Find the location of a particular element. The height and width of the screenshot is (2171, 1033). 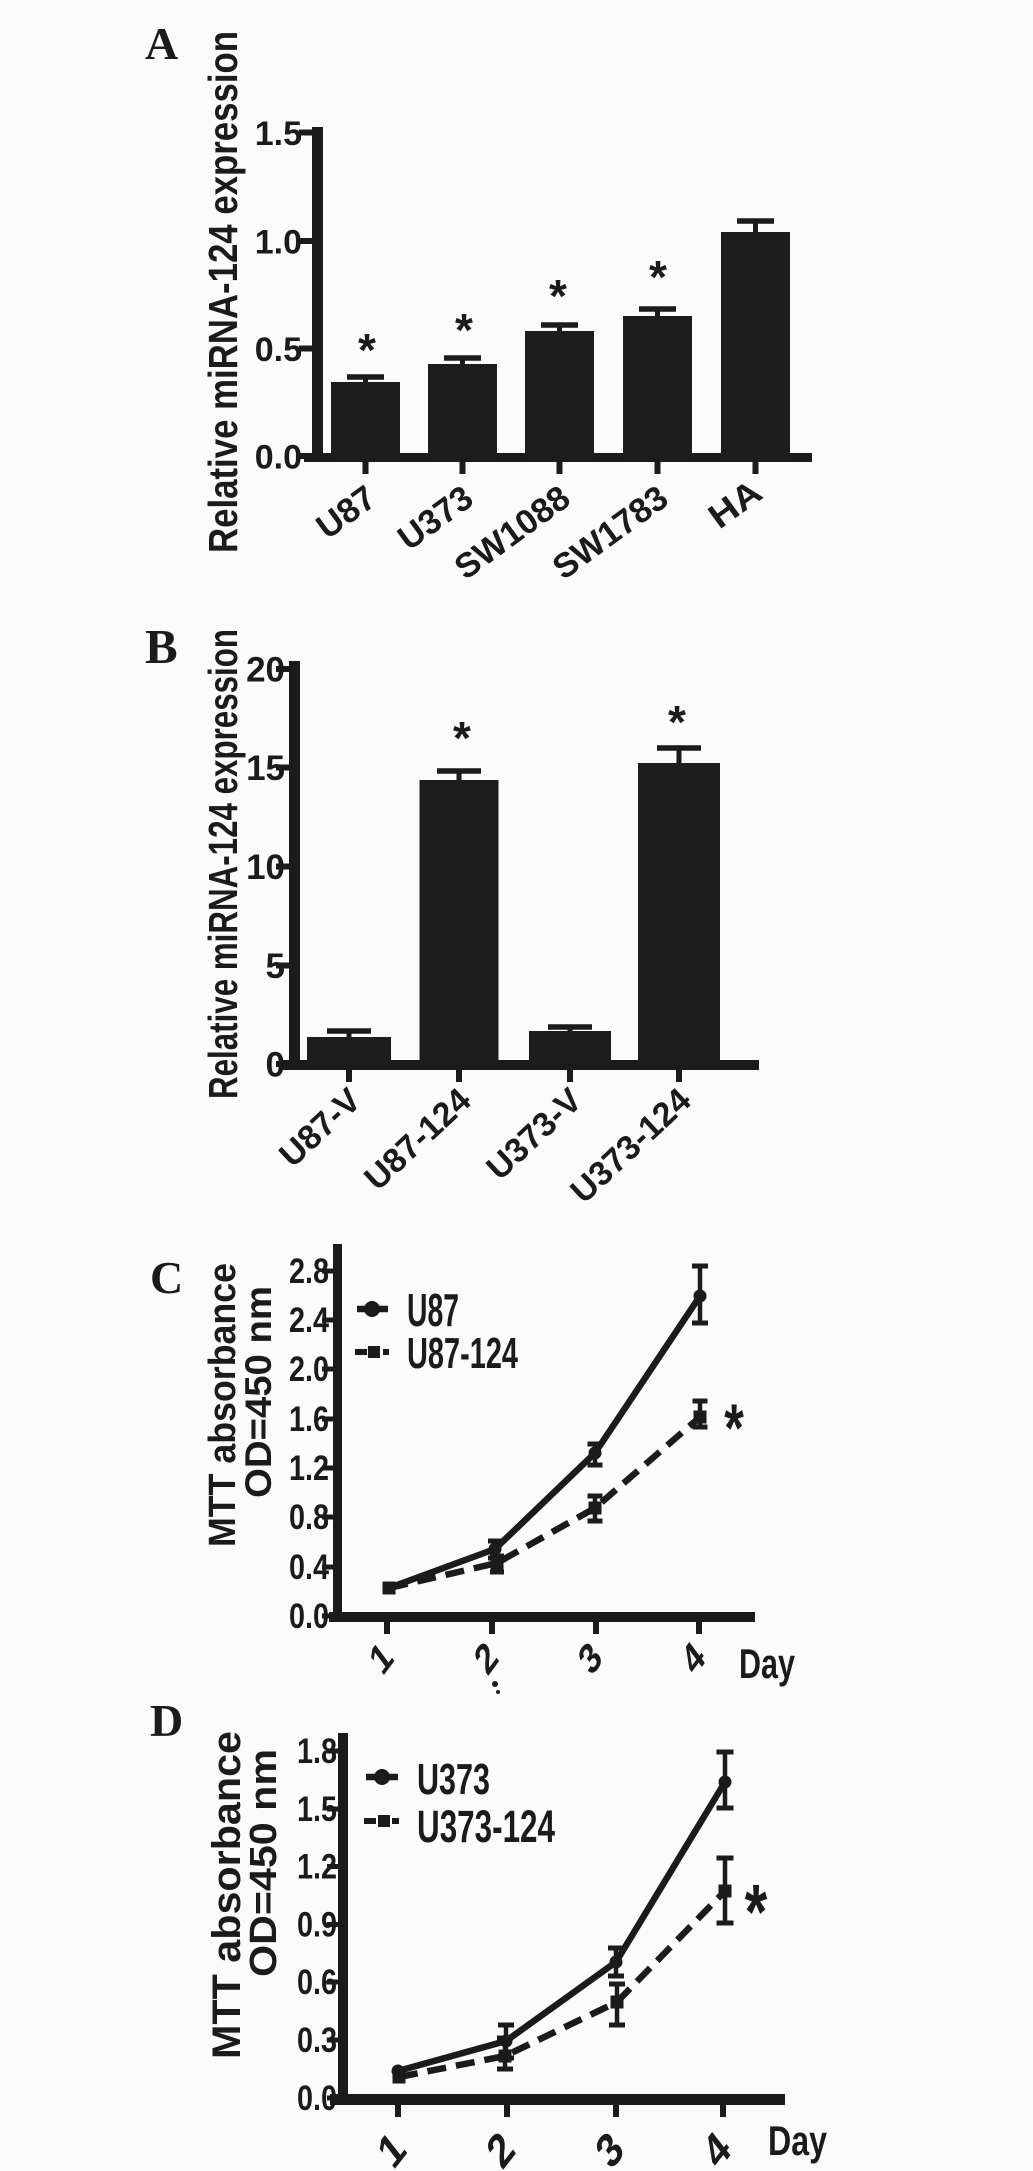

svg-text: B is located at coordinates (161, 646).